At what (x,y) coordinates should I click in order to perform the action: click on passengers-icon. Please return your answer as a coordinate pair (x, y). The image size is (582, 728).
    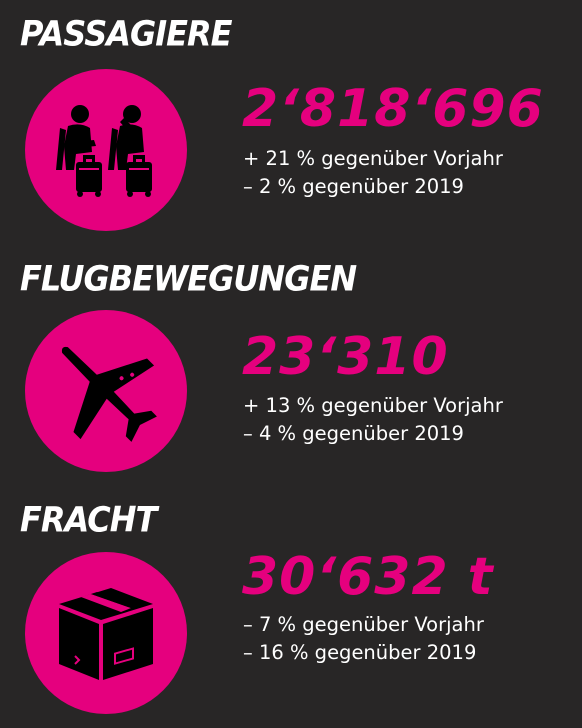
    Looking at the image, I should click on (104, 151).